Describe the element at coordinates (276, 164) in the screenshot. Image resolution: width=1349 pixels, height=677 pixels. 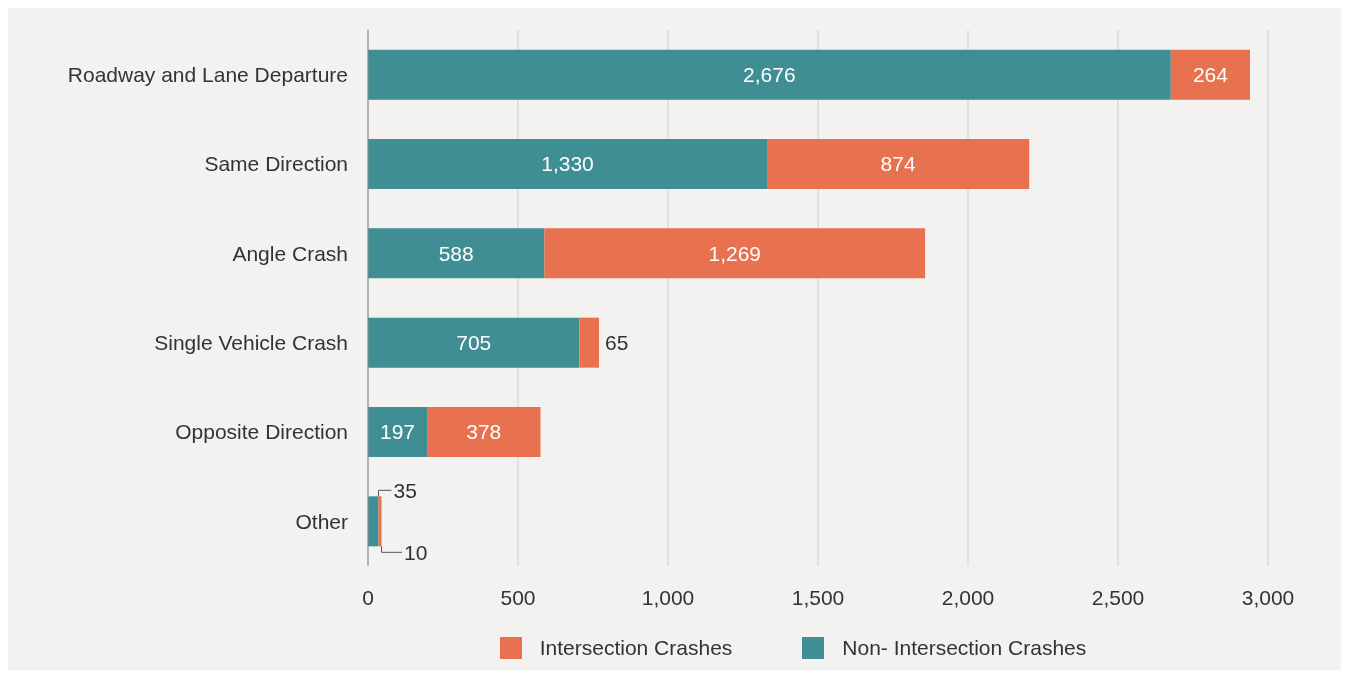
I see `y-tick-label: Same Direction` at that location.